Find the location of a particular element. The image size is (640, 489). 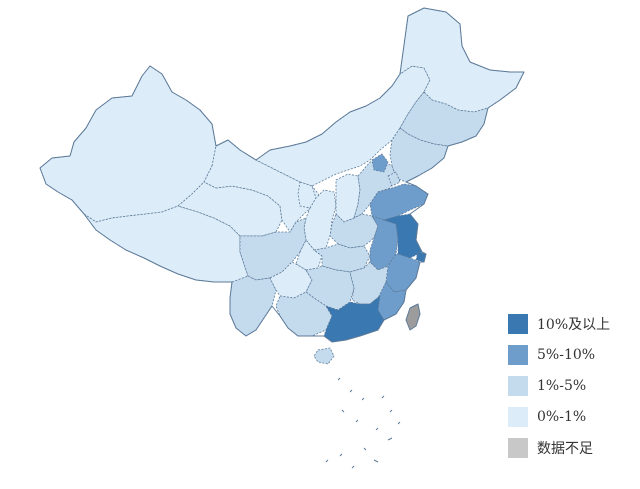

region-hebei is located at coordinates (375, 189).